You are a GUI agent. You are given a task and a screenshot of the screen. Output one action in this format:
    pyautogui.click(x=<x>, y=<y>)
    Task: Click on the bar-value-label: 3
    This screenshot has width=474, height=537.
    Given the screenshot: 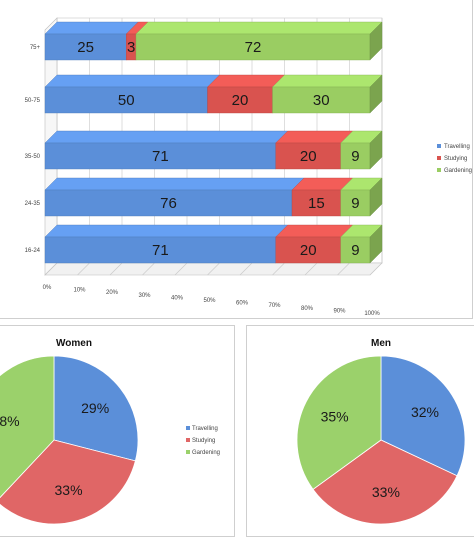 What is the action you would take?
    pyautogui.click(x=131, y=47)
    